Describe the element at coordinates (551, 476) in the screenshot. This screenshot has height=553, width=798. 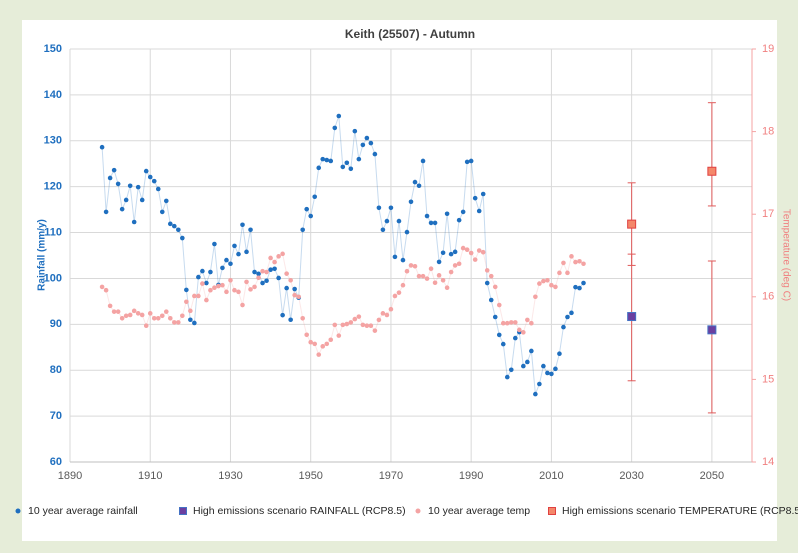
I see `x-tick-label: 2010` at that location.